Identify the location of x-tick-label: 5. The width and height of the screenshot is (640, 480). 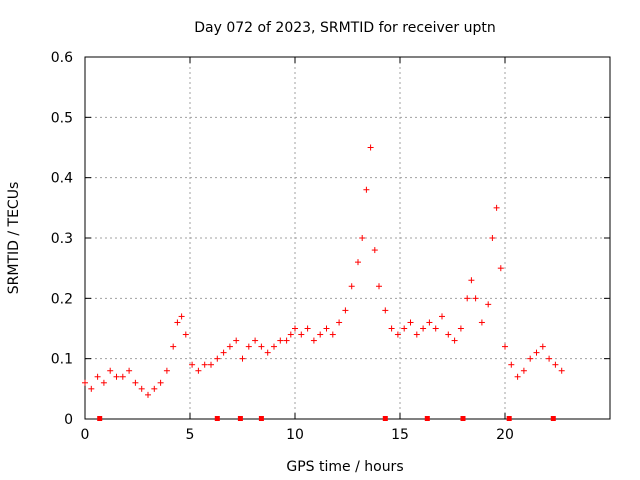
(190, 435).